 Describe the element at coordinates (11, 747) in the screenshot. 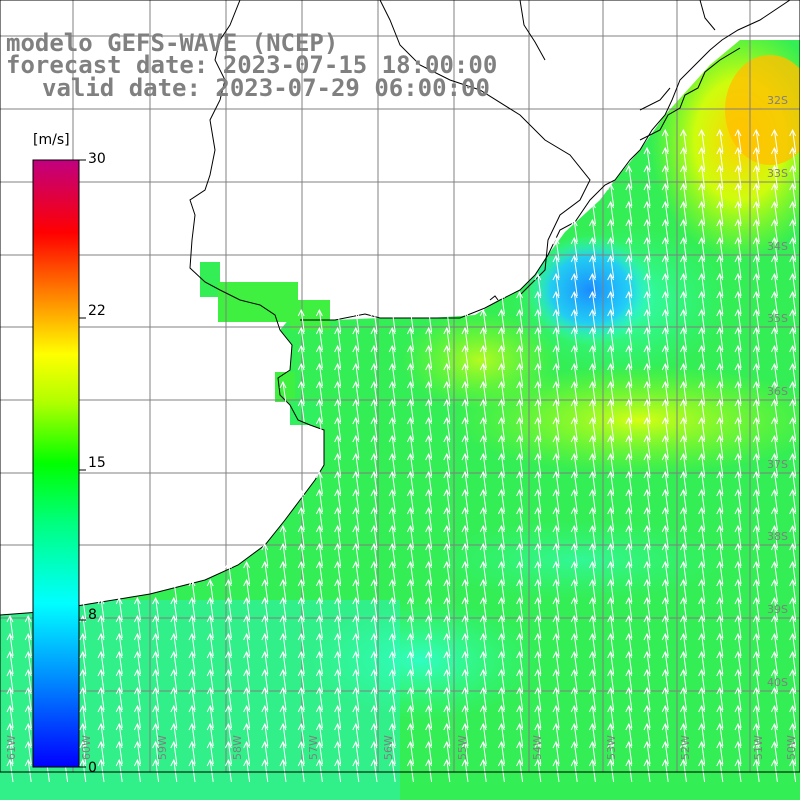

I see `lon-label: 61W` at that location.